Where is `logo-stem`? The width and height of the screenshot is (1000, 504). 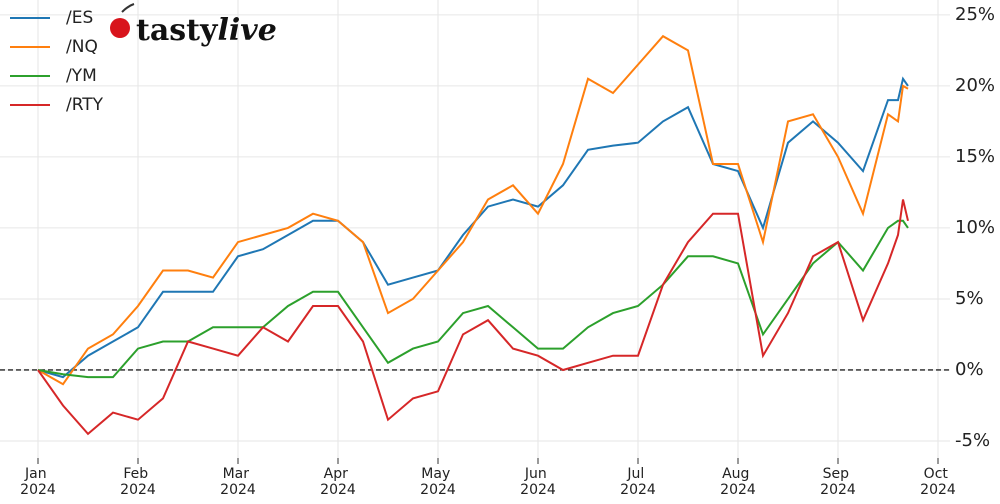 logo-stem is located at coordinates (128, 8).